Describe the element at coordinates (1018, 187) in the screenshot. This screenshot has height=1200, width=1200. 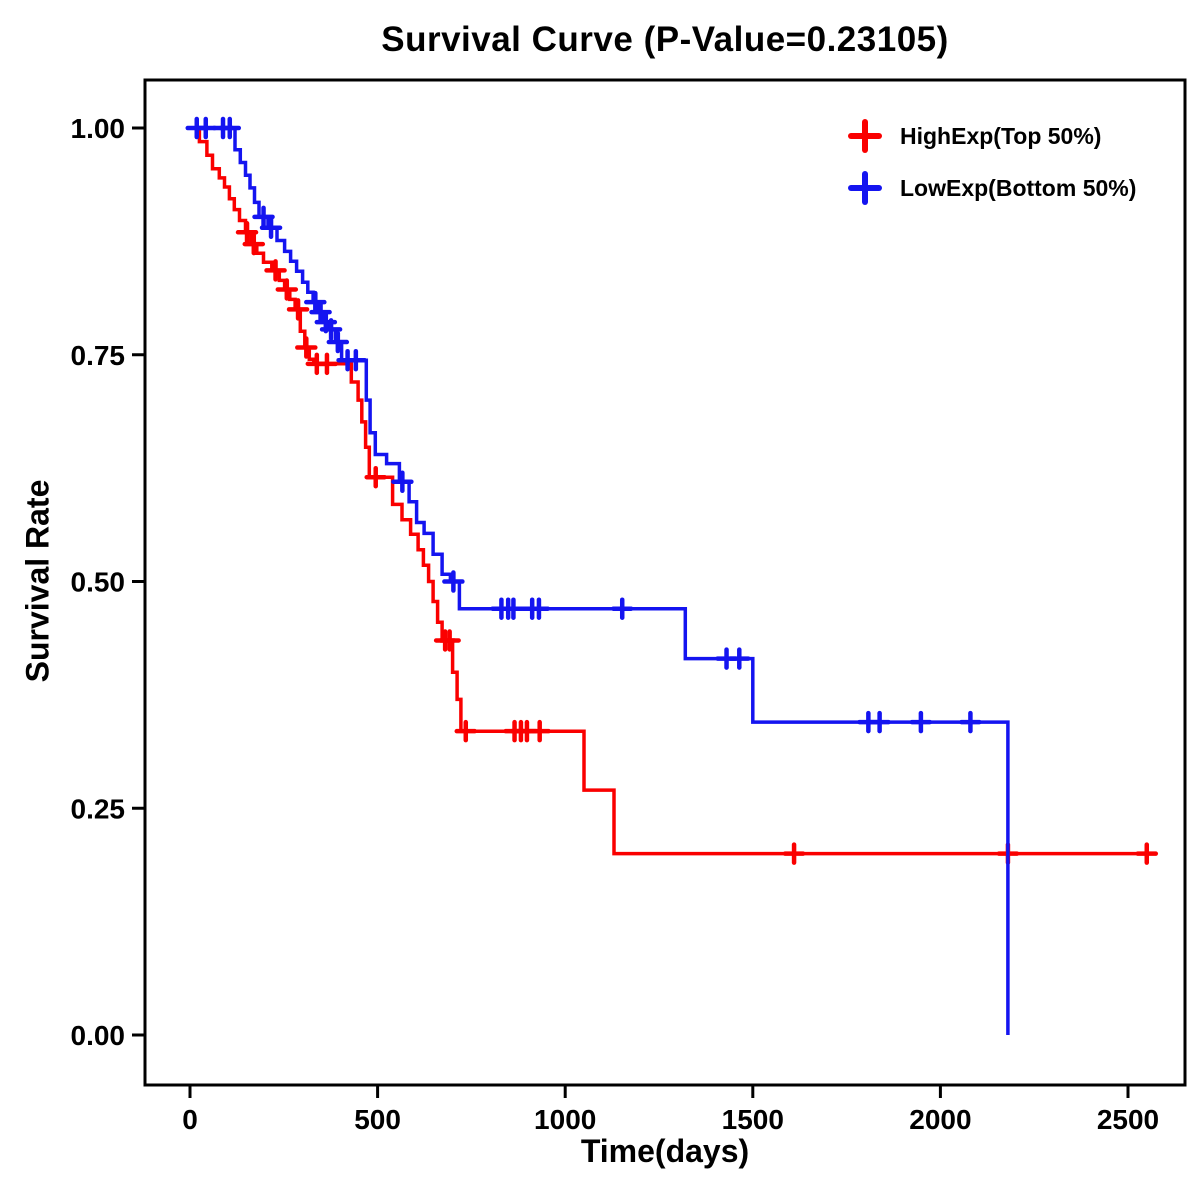
I see `legend-label-lowexp: LowExp(Bottom 50%)` at that location.